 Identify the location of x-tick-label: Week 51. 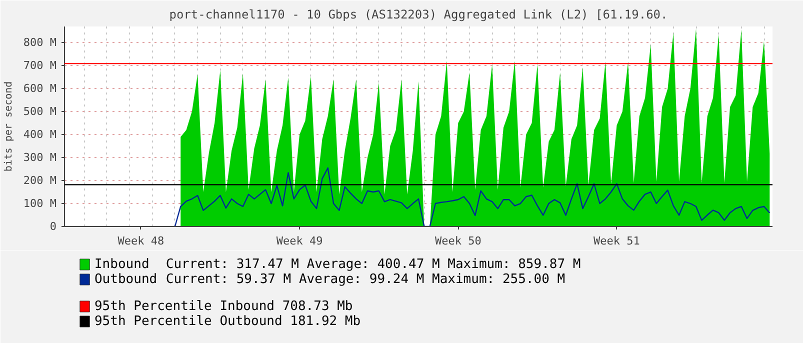
(617, 241).